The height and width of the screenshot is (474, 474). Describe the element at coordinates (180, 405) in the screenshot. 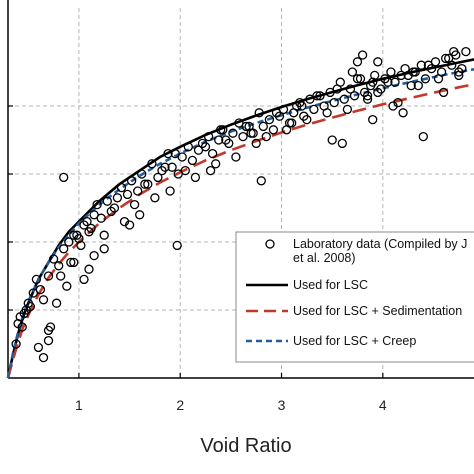

I see `x-tick-label-2: 2` at that location.